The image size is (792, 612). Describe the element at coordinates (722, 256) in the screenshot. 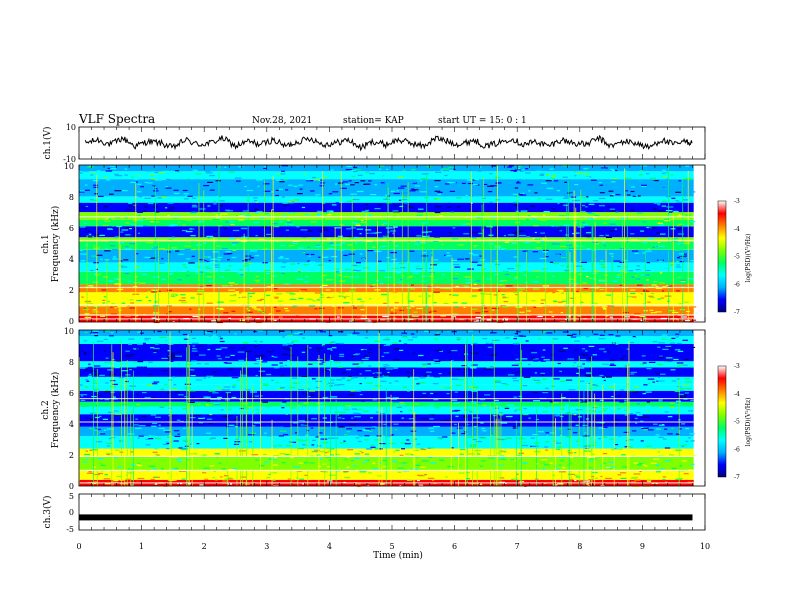

I see `colorbar-ch1-scale` at that location.